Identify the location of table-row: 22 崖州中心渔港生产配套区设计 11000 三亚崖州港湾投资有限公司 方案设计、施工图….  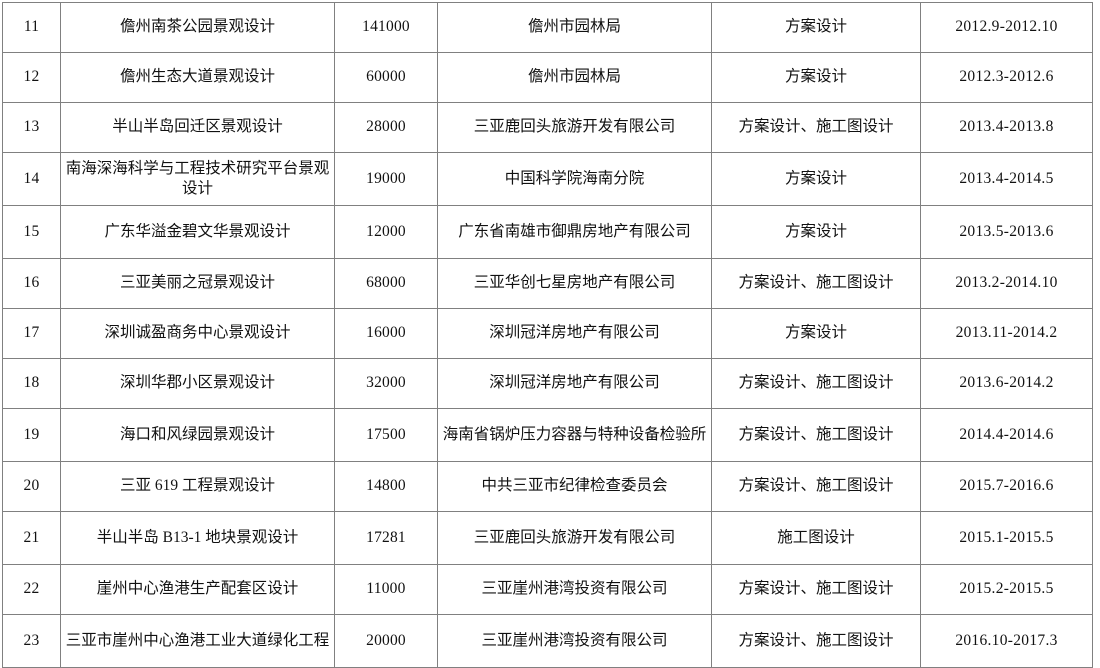
(547, 589).